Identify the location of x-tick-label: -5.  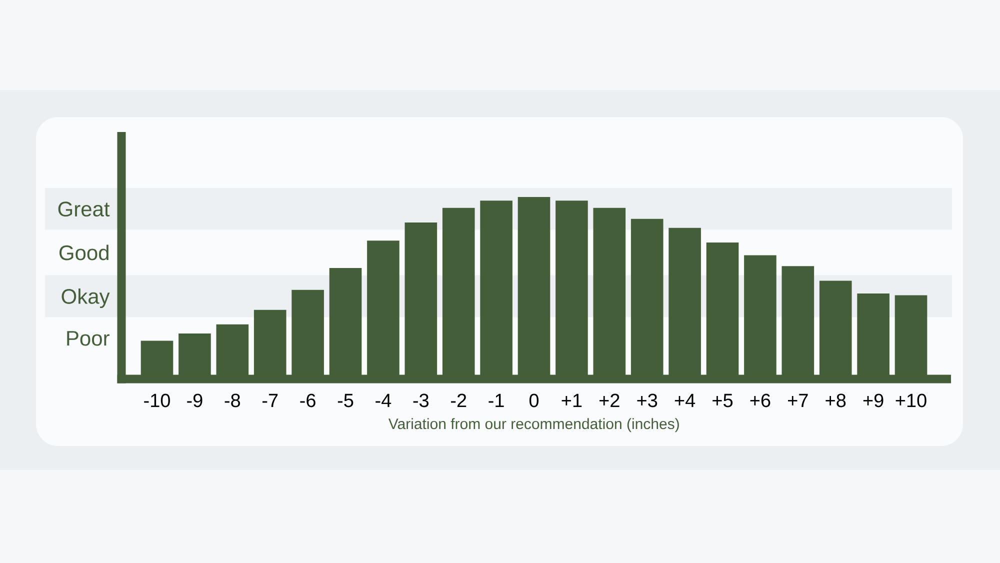
(346, 401).